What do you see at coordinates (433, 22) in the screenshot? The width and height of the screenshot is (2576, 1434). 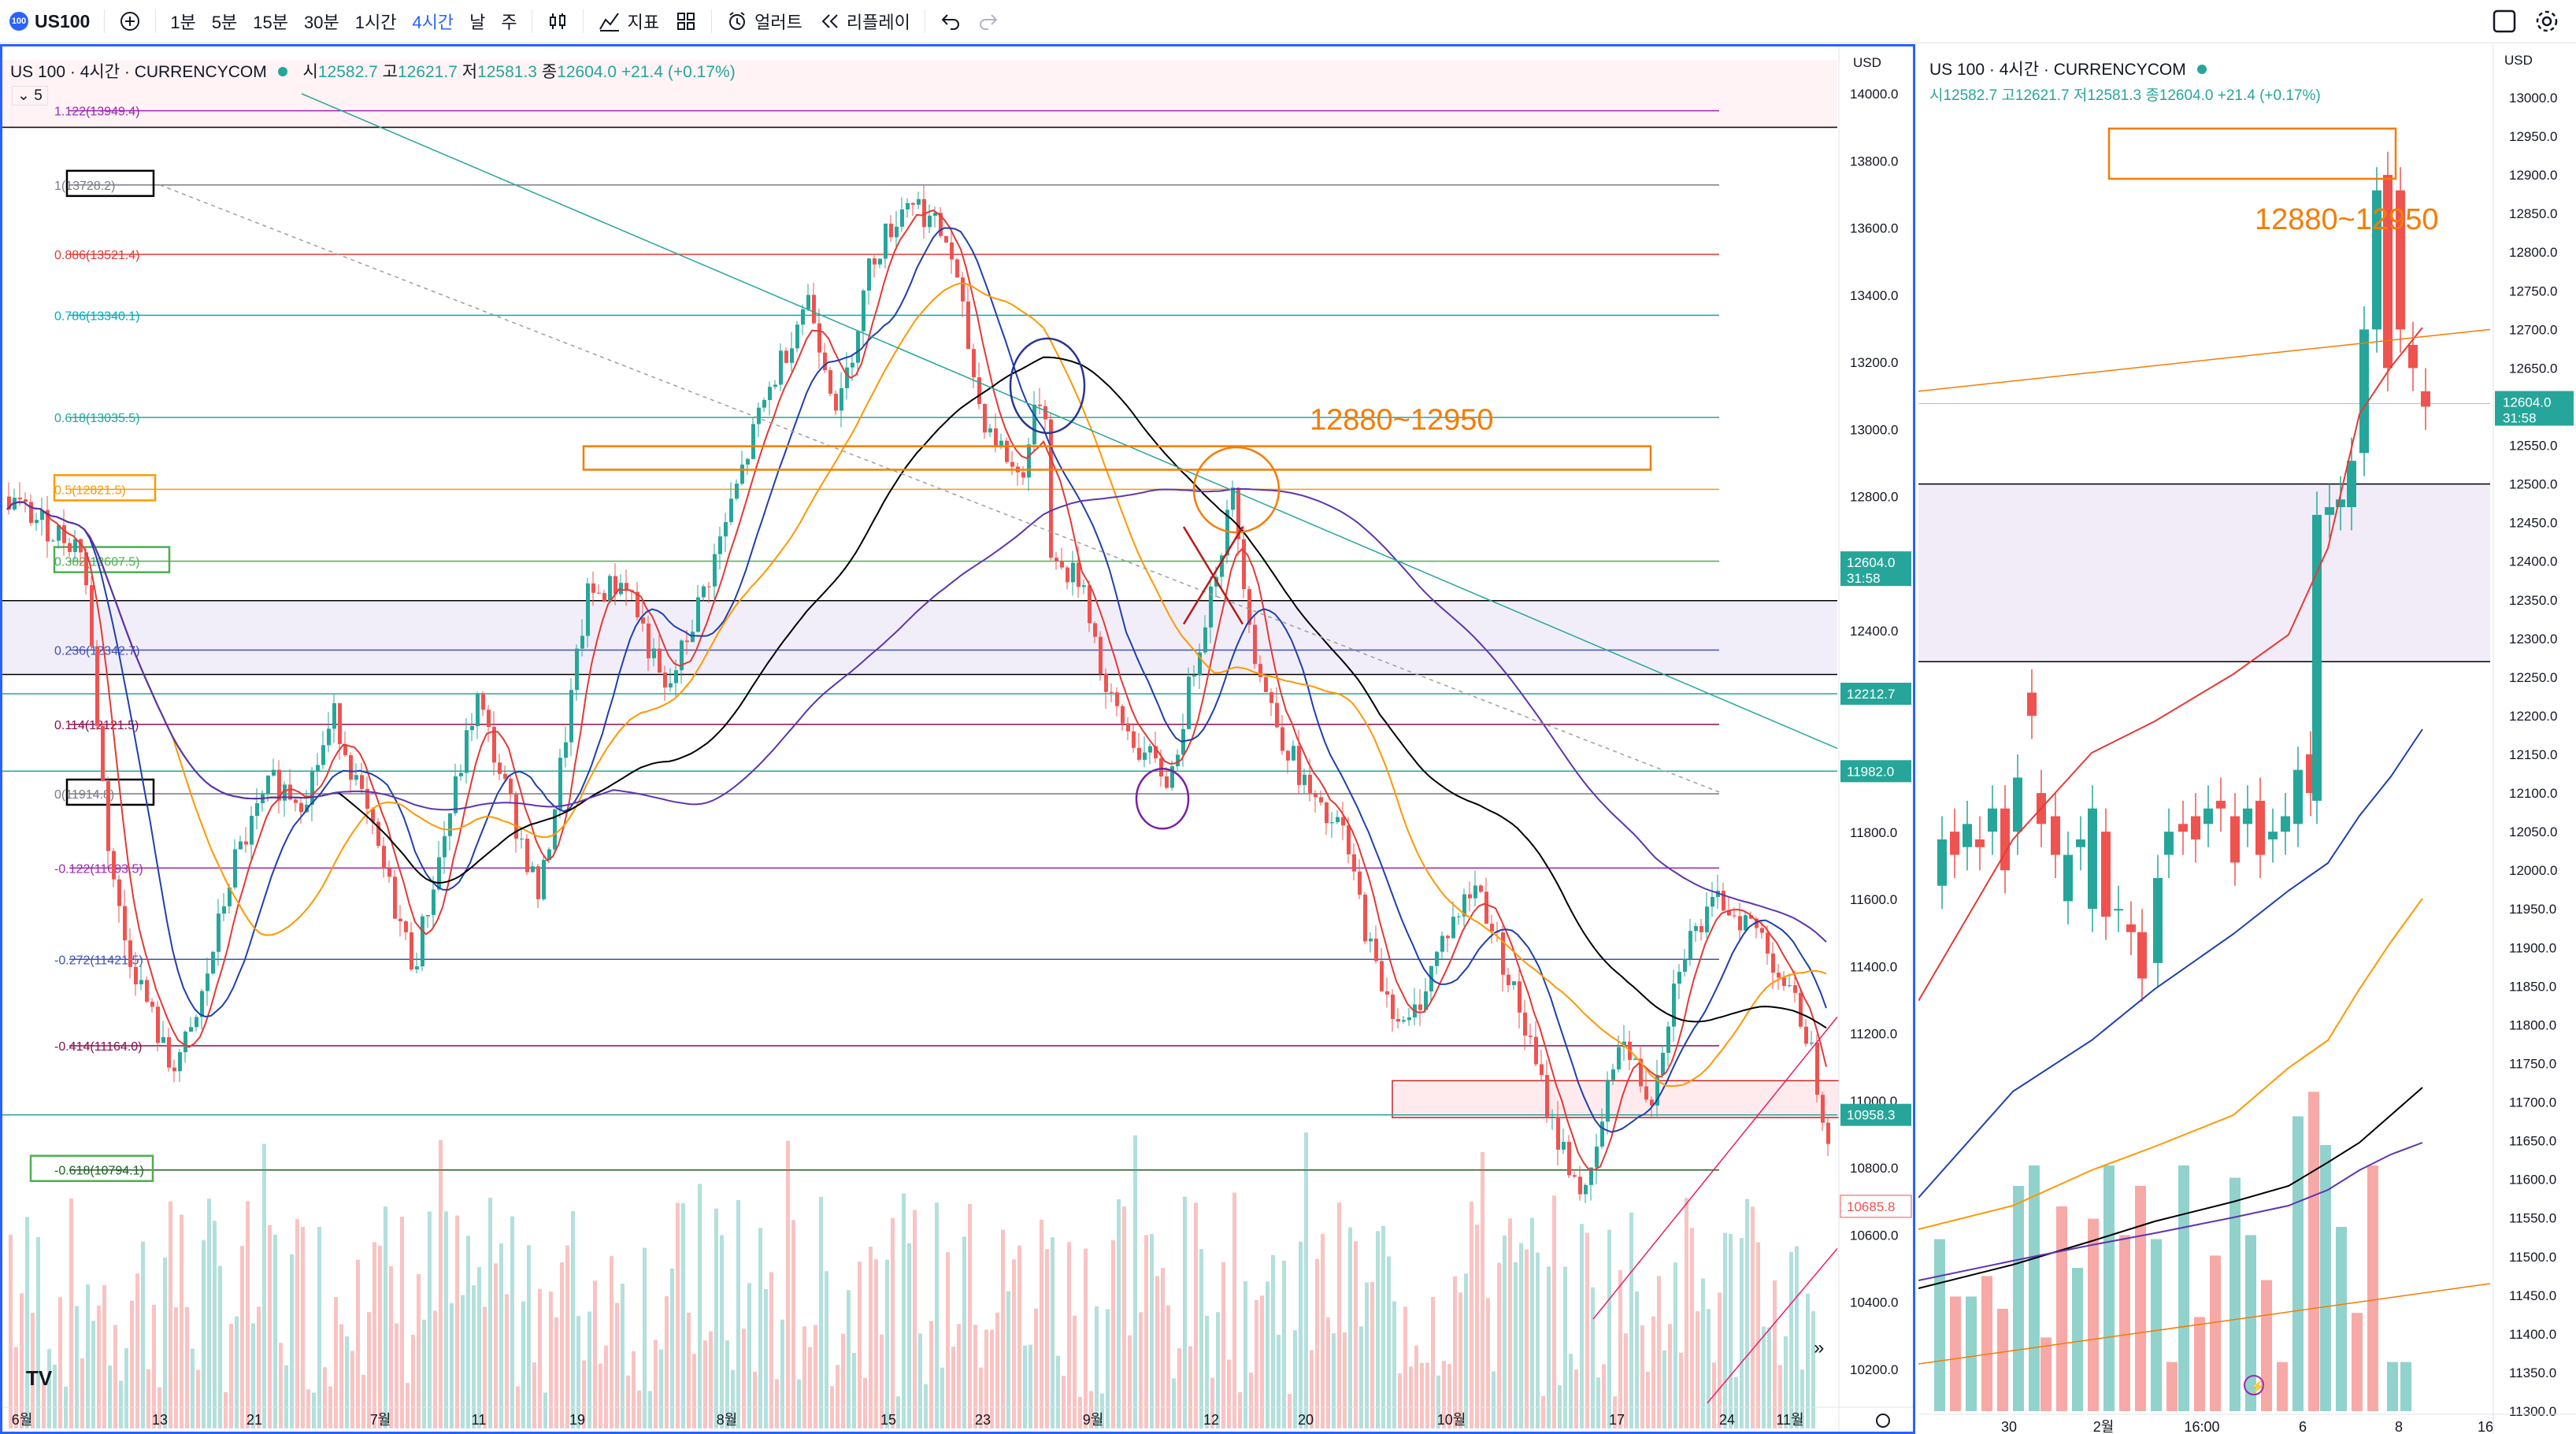 I see `interval-5-button: 4시간` at bounding box center [433, 22].